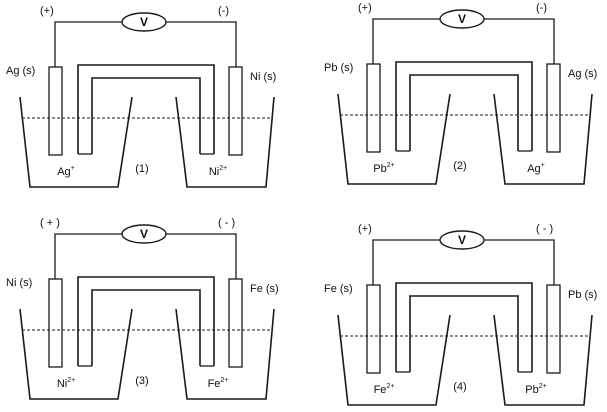 The image size is (607, 412). I want to click on left-ion-symbol: Ag, so click(63, 172).